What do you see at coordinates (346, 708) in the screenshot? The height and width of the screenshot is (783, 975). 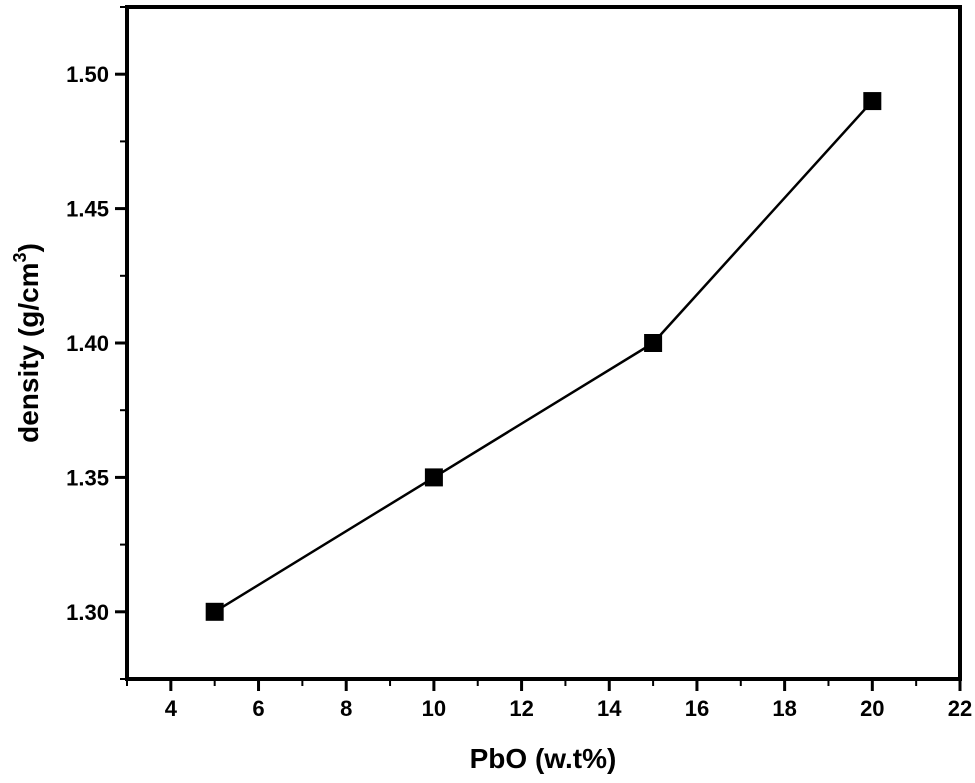 I see `x-tick-label: 8` at bounding box center [346, 708].